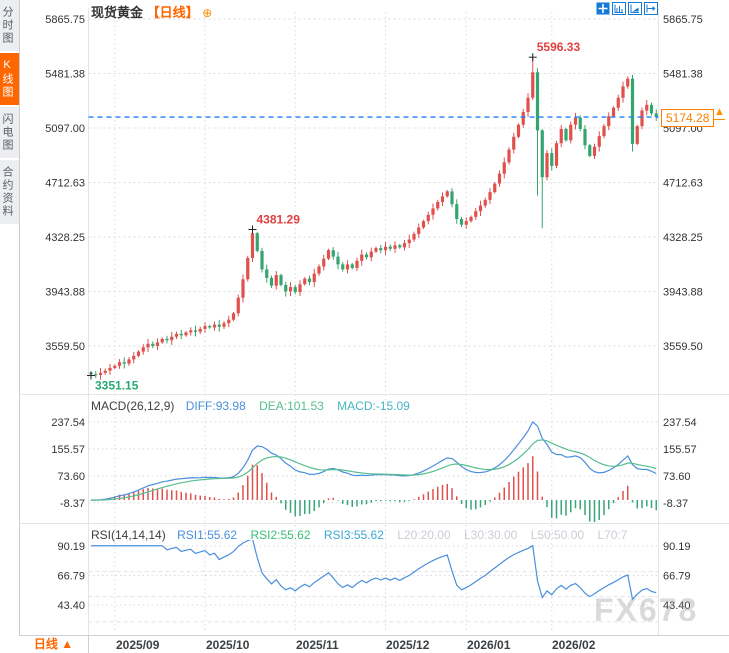 The height and width of the screenshot is (653, 729). Describe the element at coordinates (688, 118) in the screenshot. I see `last-price-tag: 5174.28` at that location.